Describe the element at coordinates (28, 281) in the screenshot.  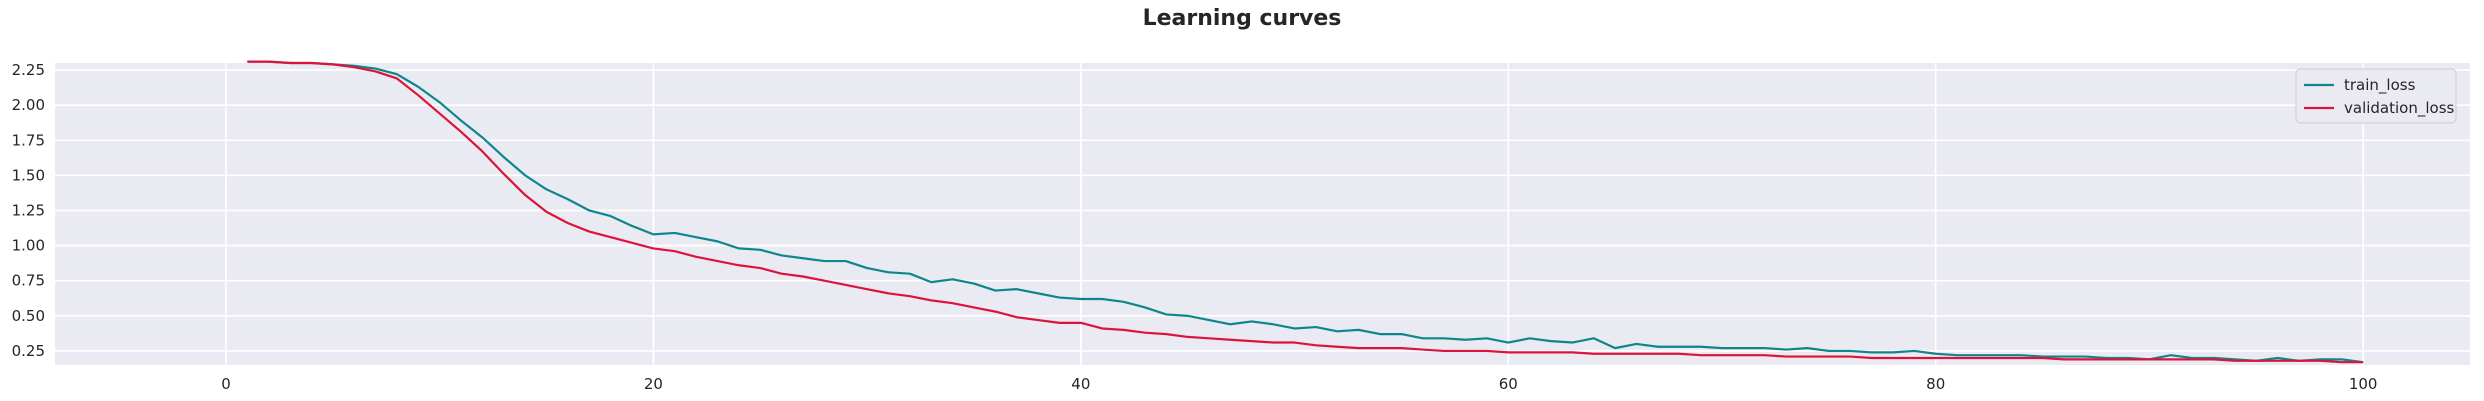
I see `y-tick-label: 0.75` at that location.